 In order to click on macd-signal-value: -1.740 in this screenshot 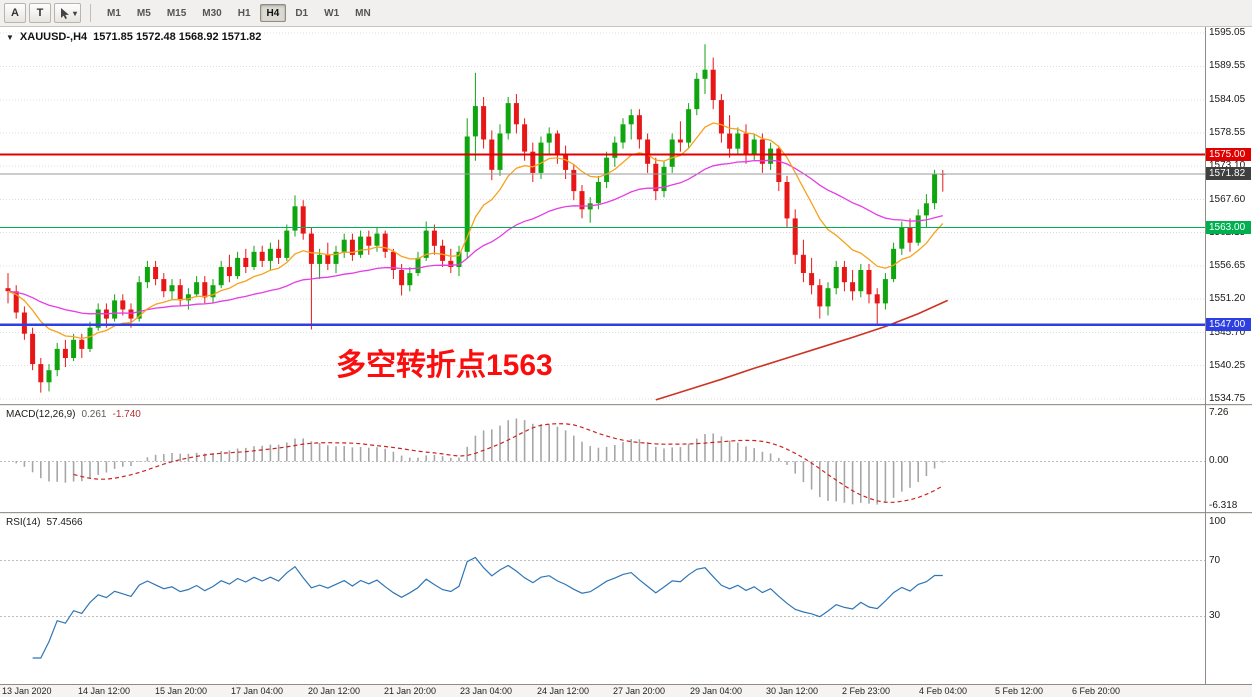, I will do `click(126, 414)`.